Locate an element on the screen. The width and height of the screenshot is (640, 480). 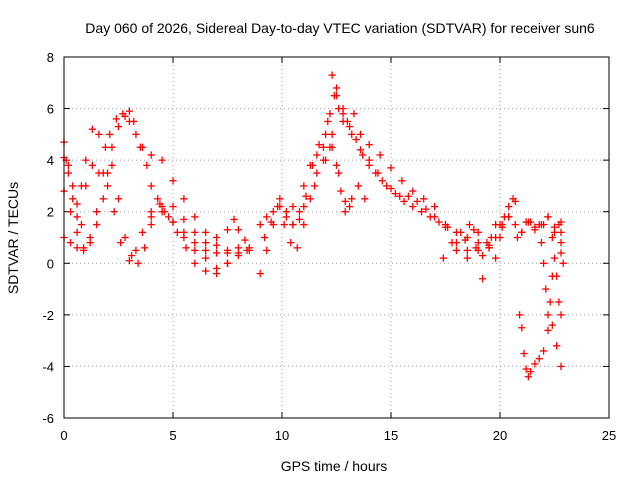
x-tick-label: 15 is located at coordinates (391, 435).